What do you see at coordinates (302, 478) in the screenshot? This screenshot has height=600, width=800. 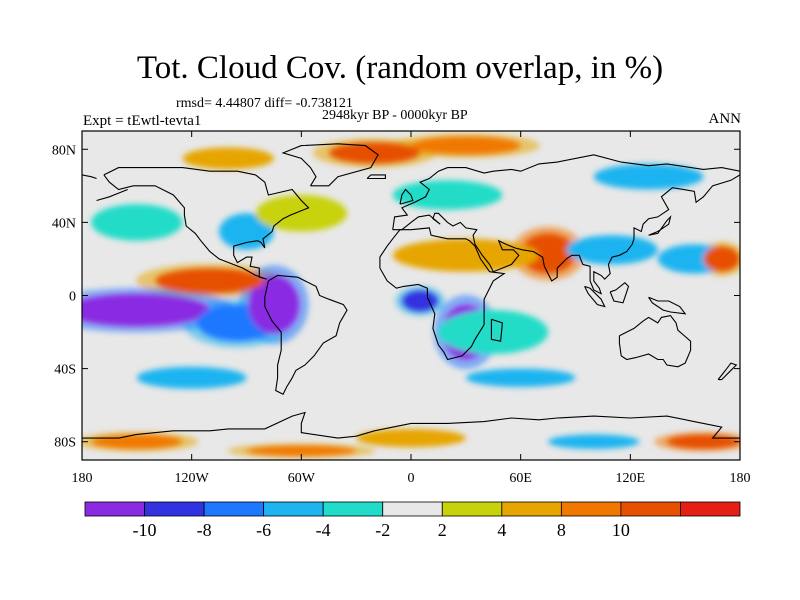 I see `lon-tick-label: 60W` at bounding box center [302, 478].